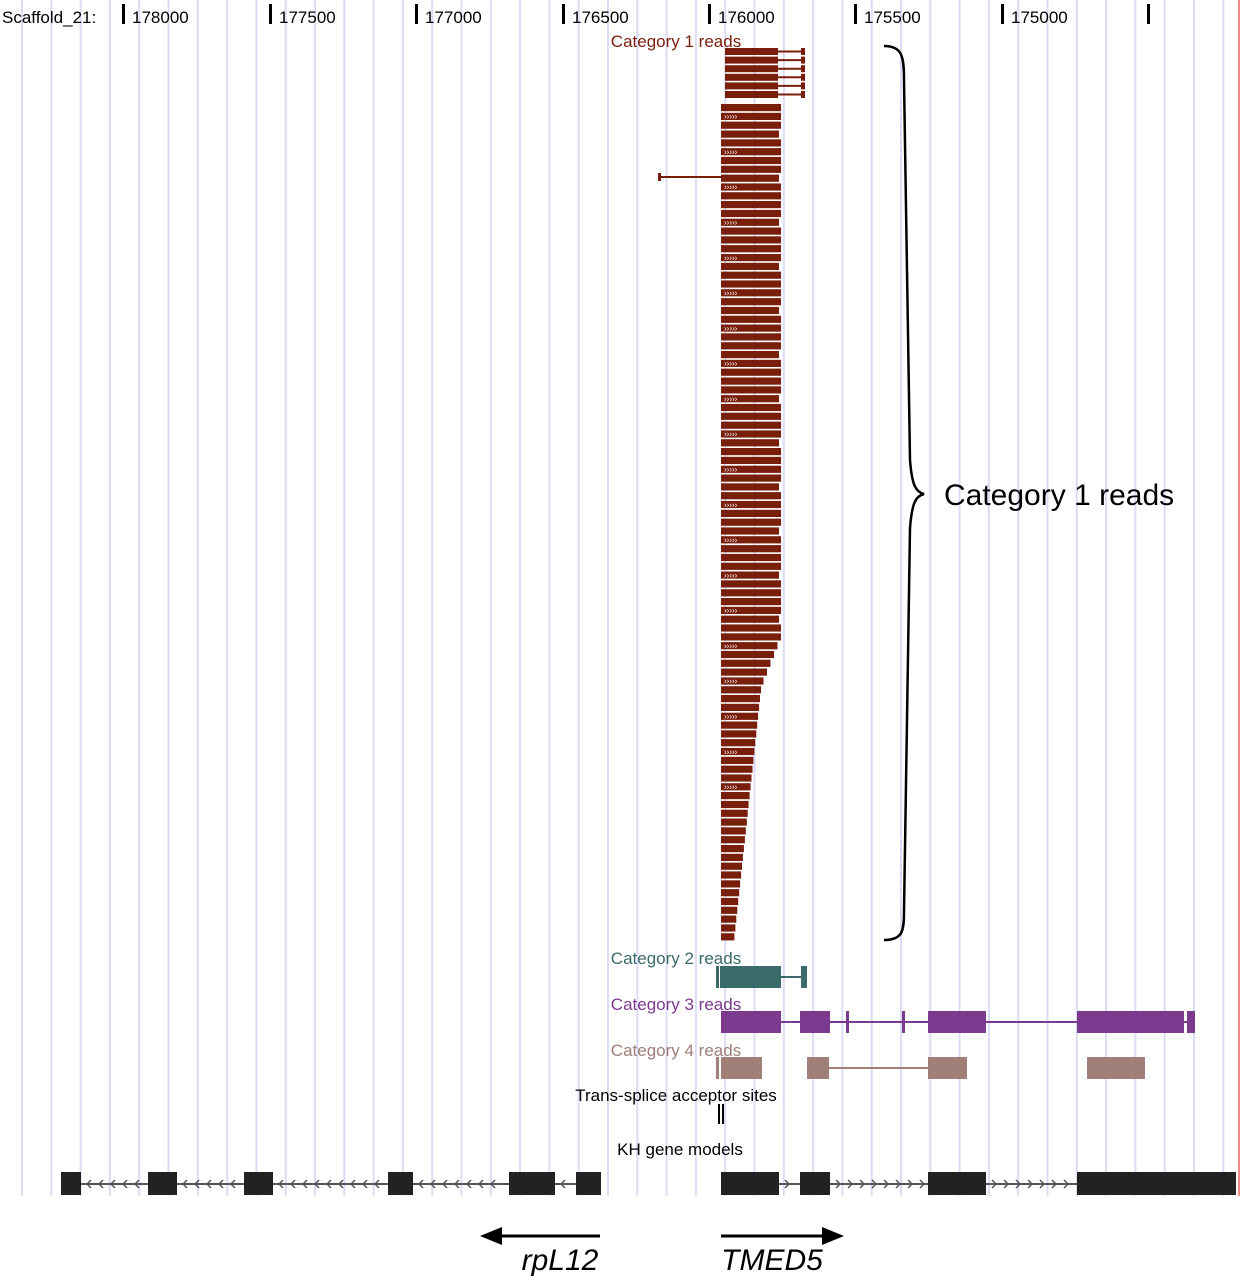  I want to click on ruler-tick-label: 175500, so click(892, 17).